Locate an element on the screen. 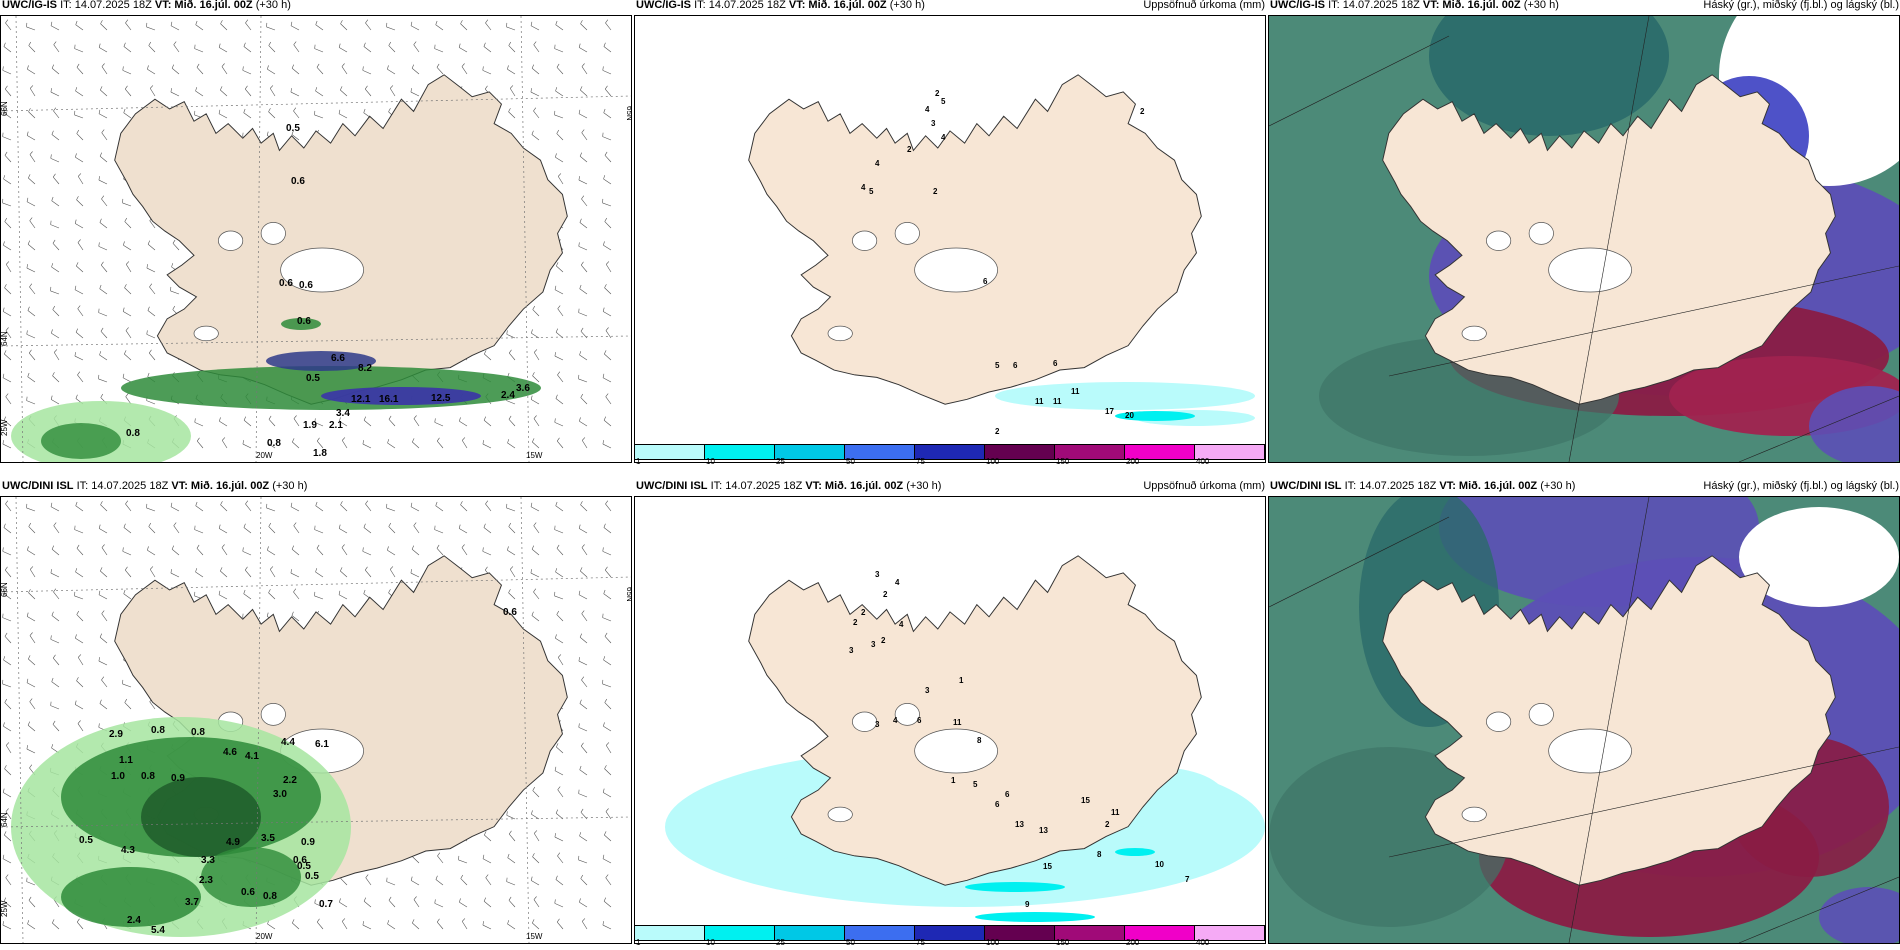 Image resolution: width=1900 pixels, height=950 pixels. value-label: 2 is located at coordinates (1107, 824).